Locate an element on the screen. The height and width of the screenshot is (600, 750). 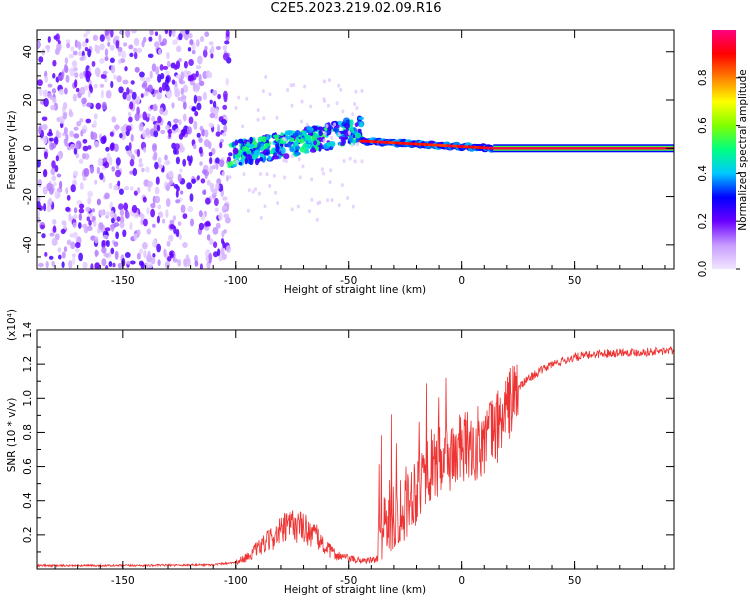
colorbar-tick-label: 0.0 is located at coordinates (703, 269).